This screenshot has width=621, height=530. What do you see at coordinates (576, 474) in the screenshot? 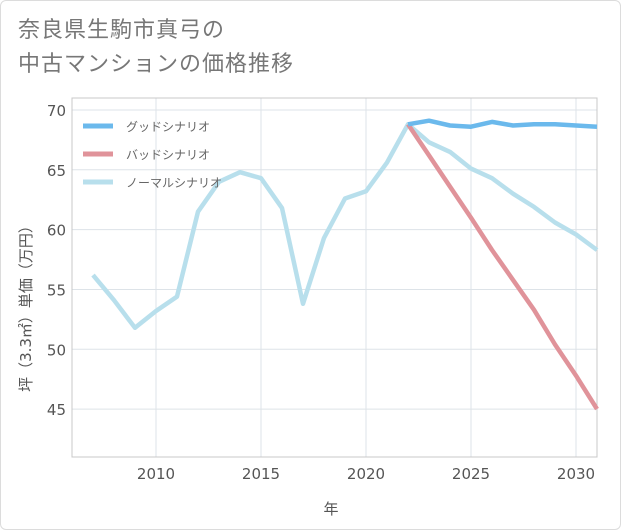
I see `x-tick-label: 2030` at bounding box center [576, 474].